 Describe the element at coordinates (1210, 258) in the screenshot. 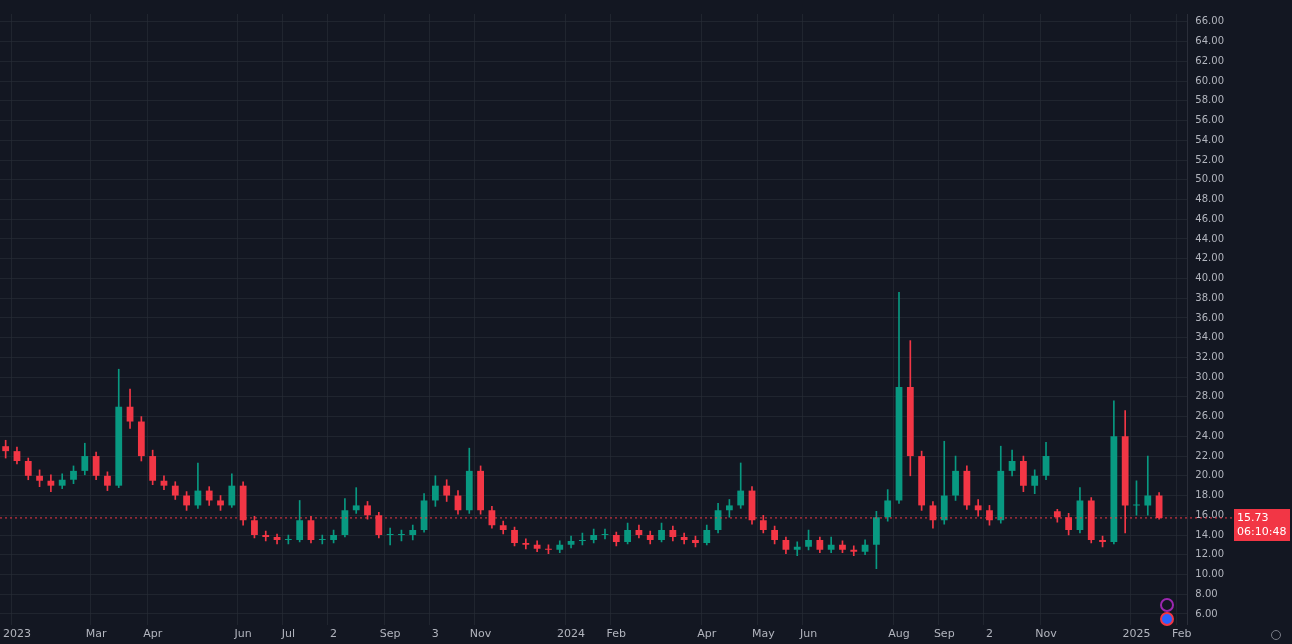

I see `y-tick-label: 42.00` at that location.